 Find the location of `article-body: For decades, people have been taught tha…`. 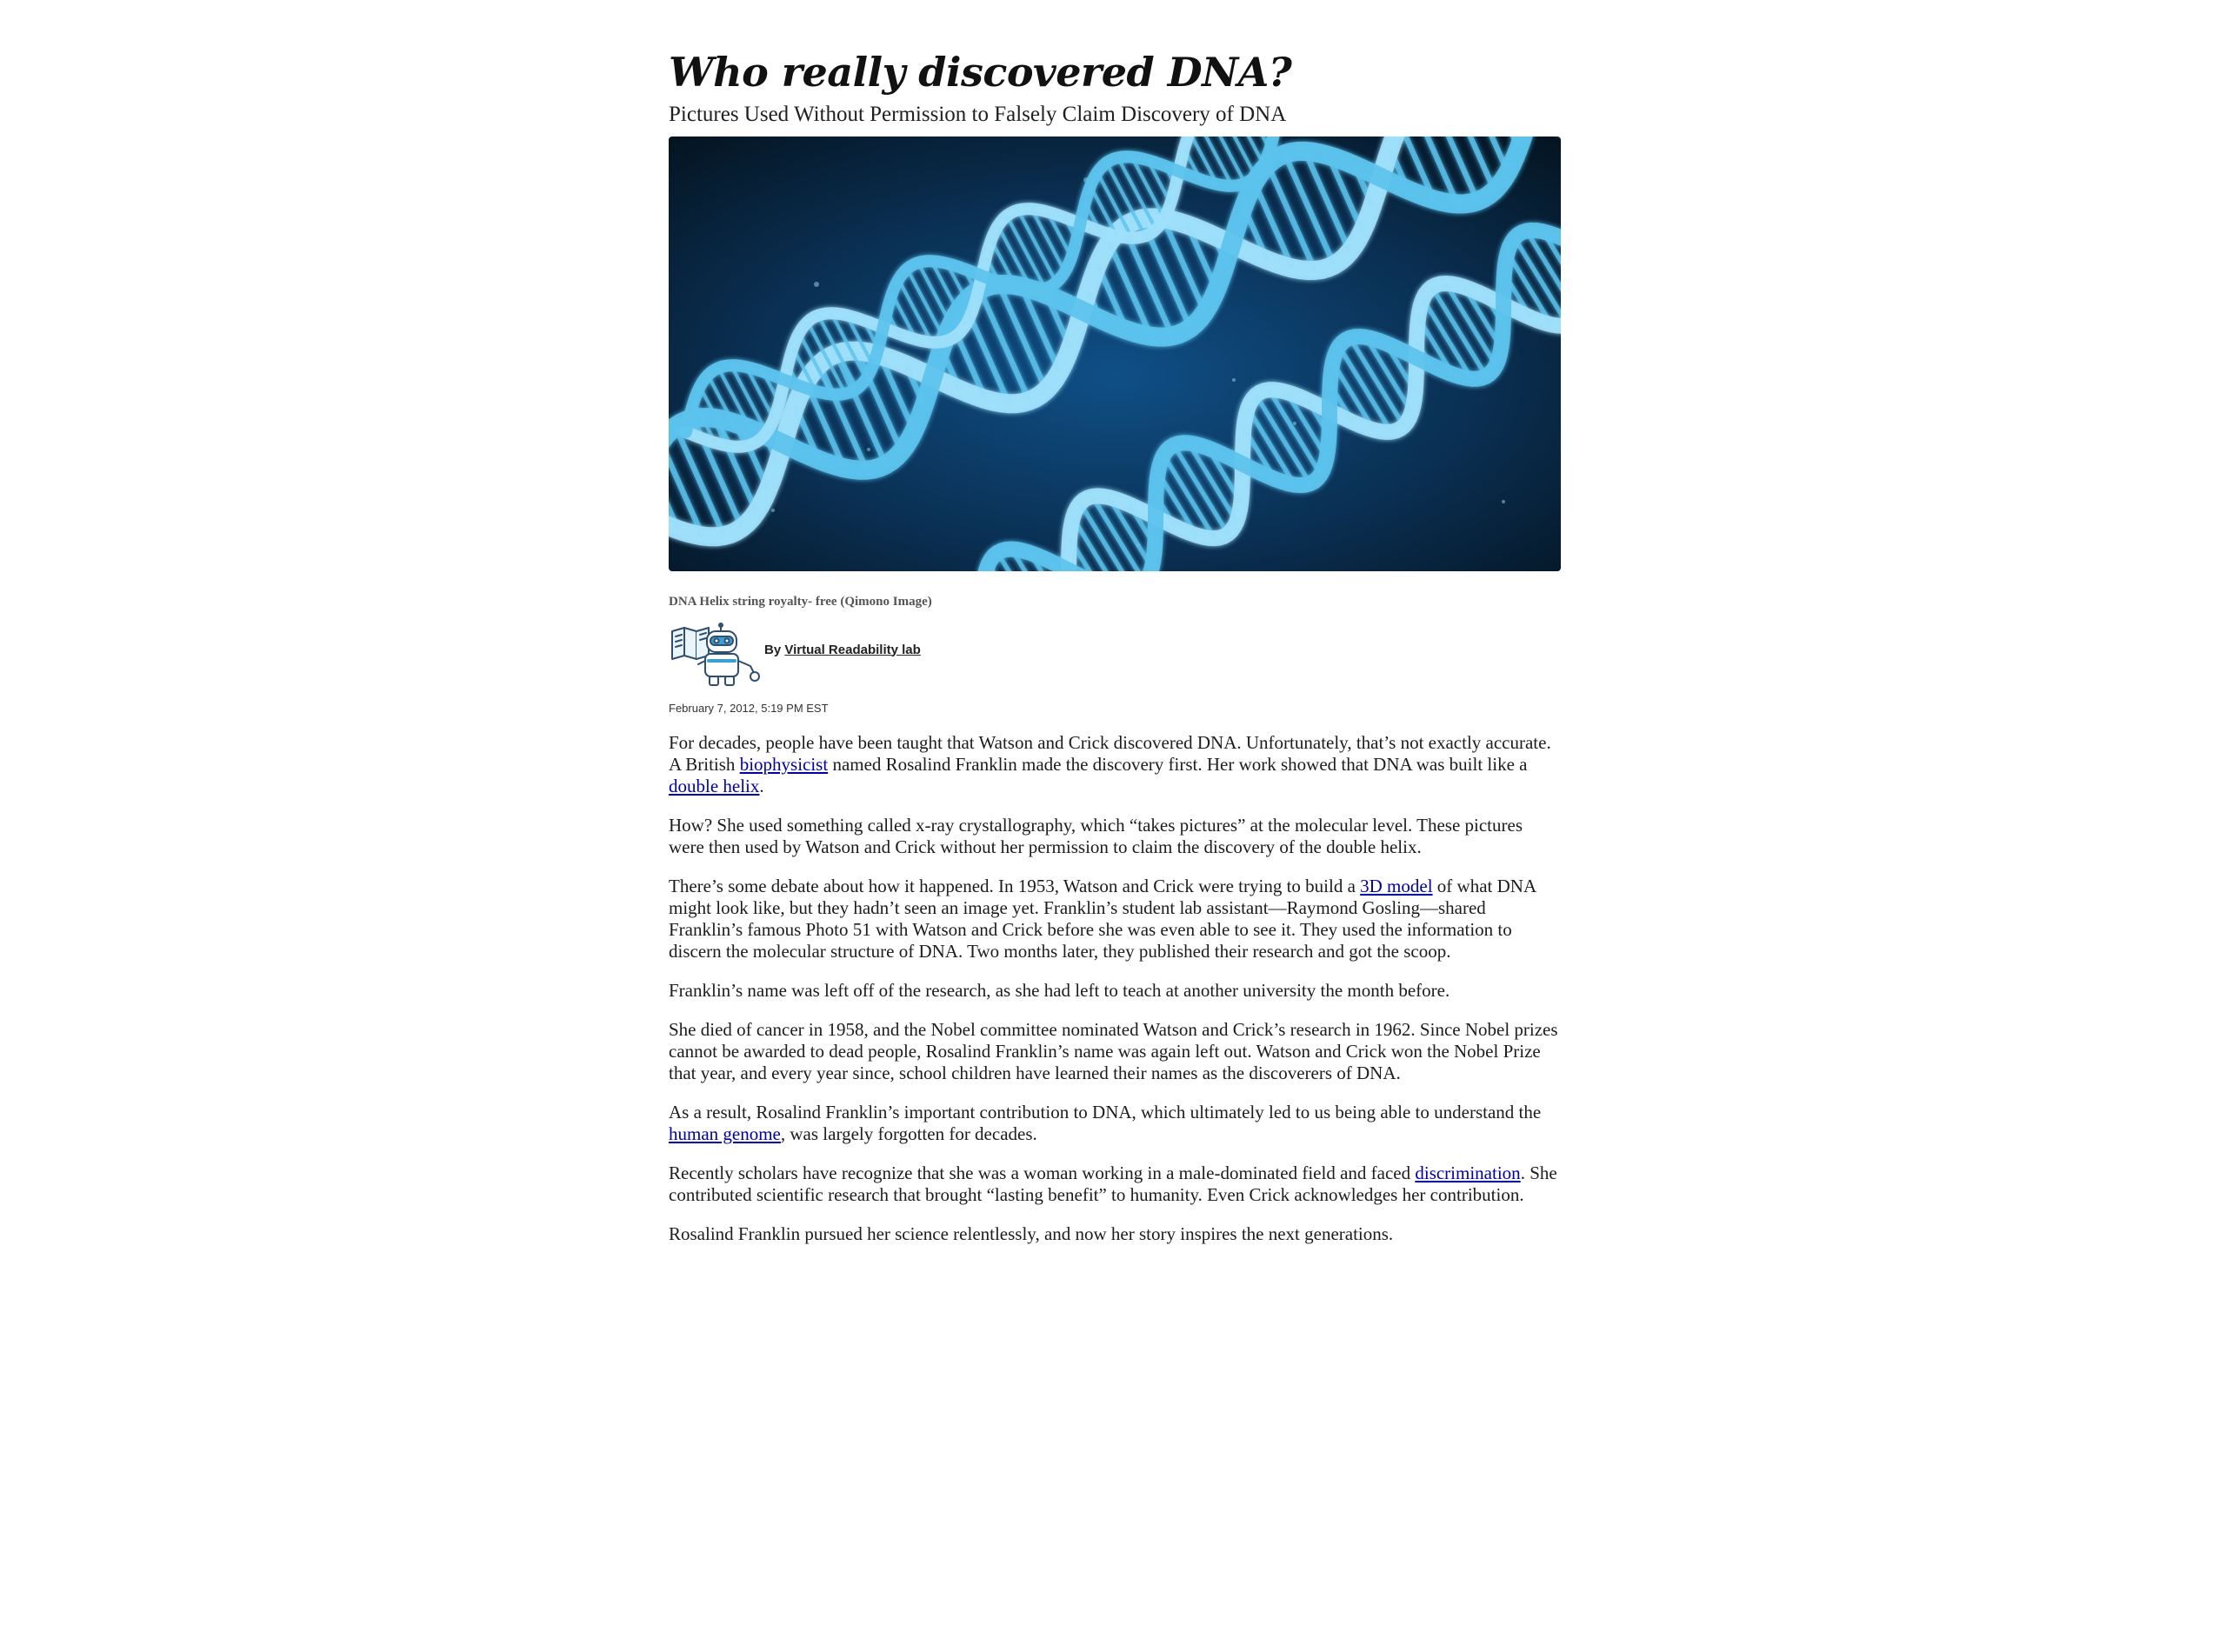

article-body: For decades, people have been taught tha… is located at coordinates (1115, 988).